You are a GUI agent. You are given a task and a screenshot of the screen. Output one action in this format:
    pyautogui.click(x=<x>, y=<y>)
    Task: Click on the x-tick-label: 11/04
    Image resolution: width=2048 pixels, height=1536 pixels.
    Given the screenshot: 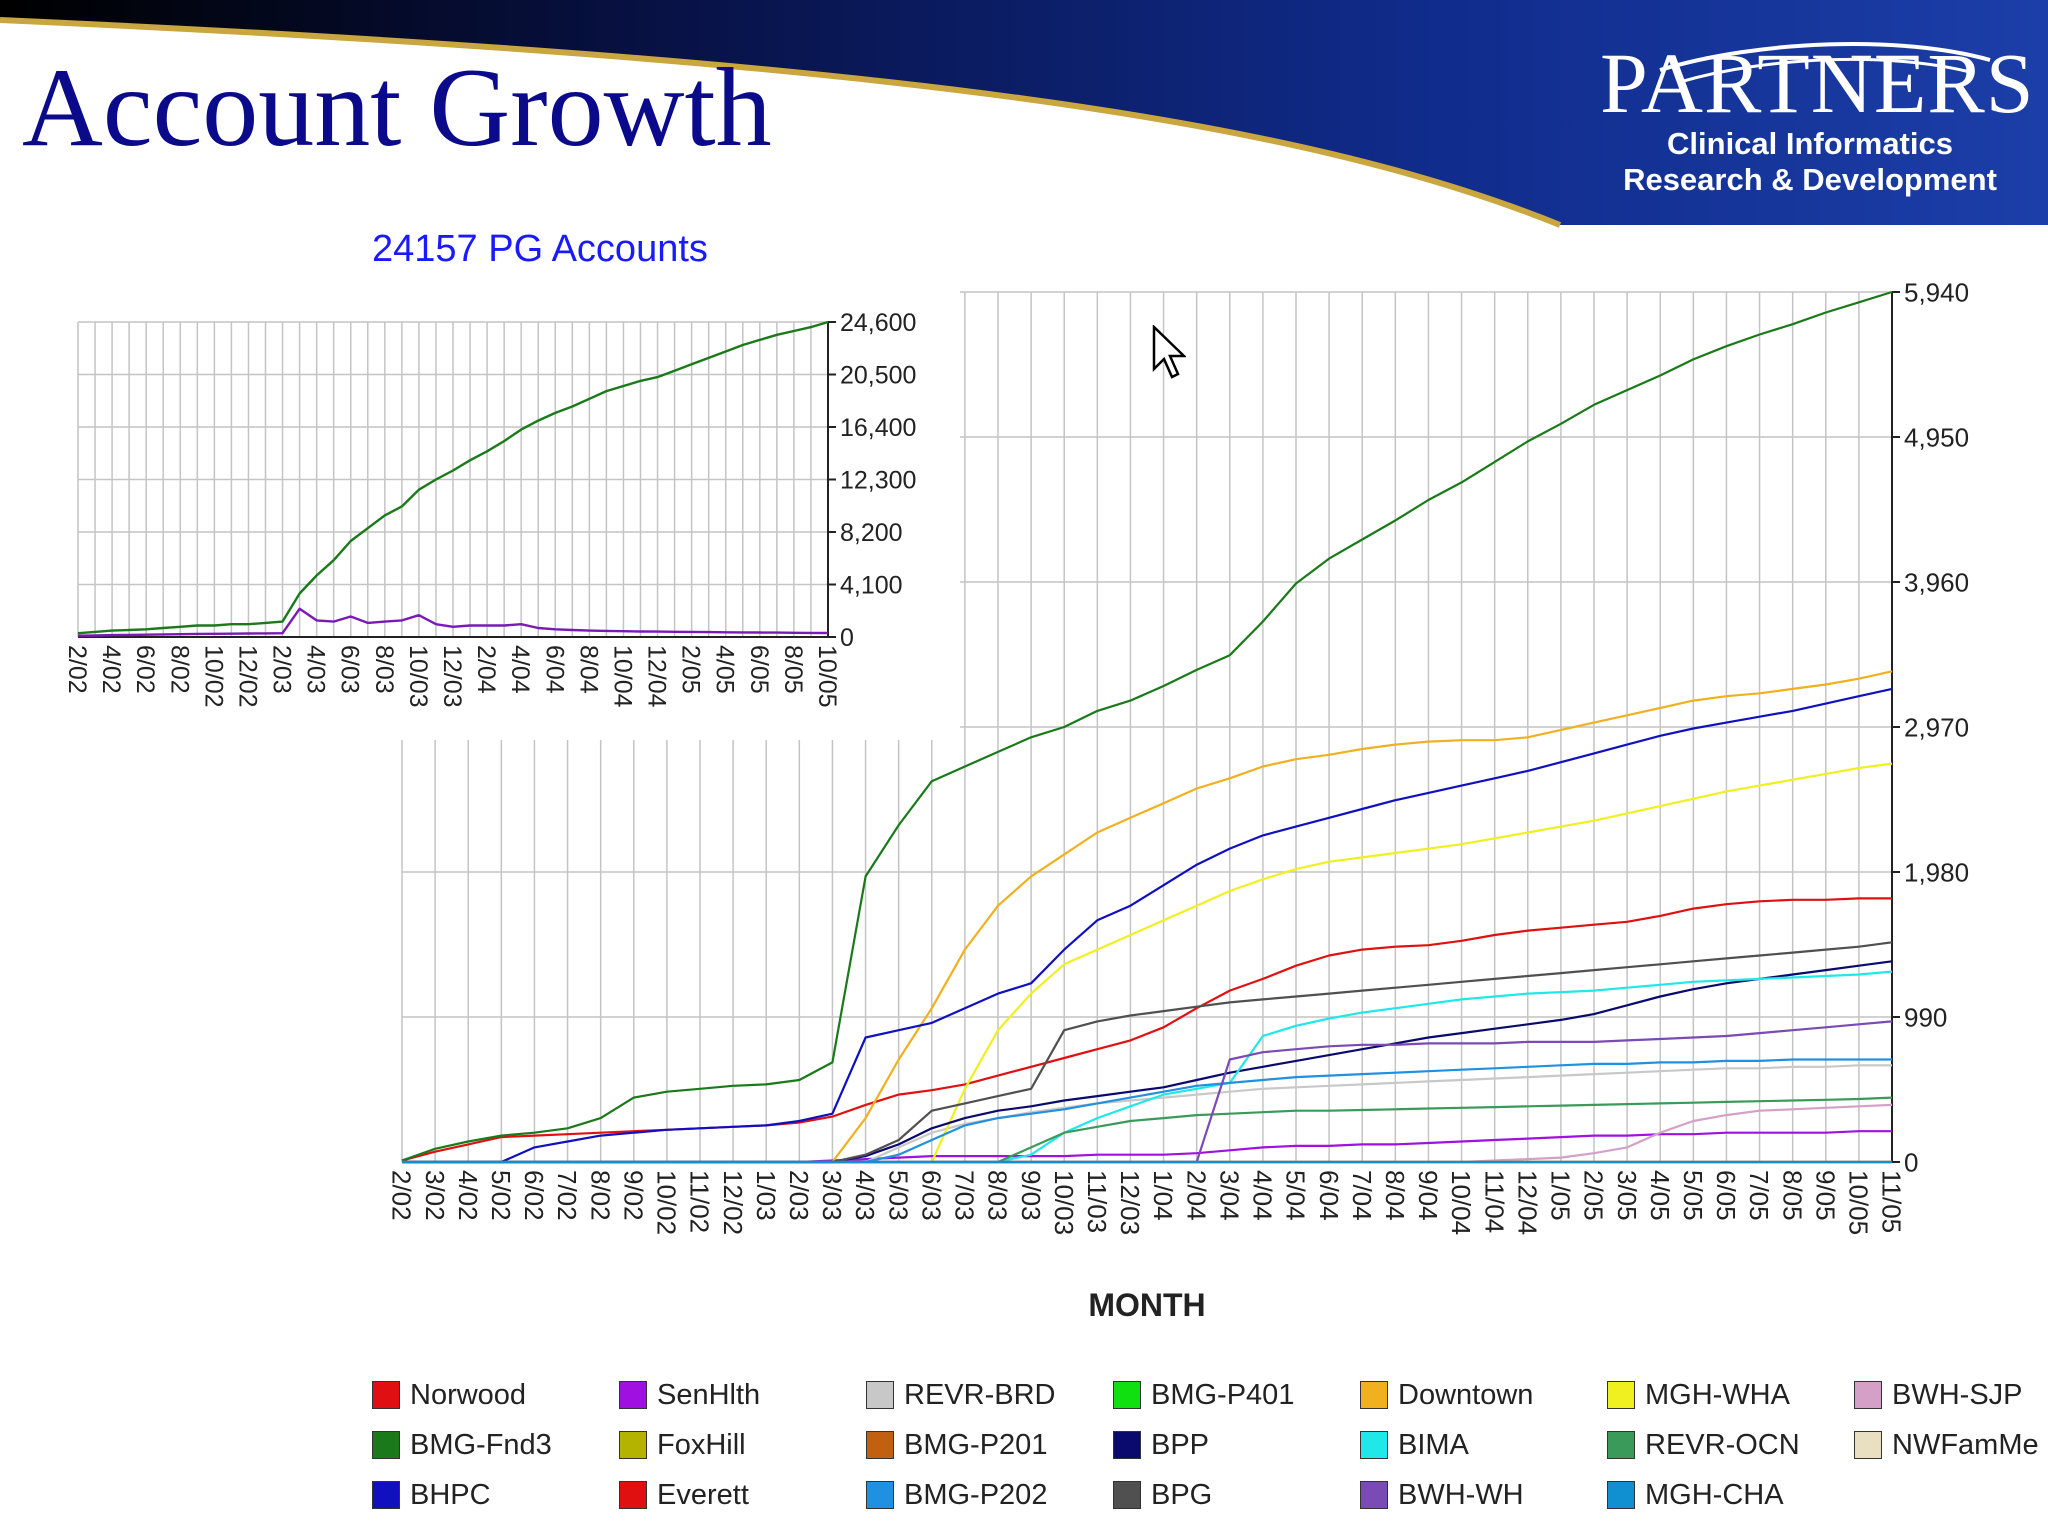 What is the action you would take?
    pyautogui.click(x=1494, y=1201)
    